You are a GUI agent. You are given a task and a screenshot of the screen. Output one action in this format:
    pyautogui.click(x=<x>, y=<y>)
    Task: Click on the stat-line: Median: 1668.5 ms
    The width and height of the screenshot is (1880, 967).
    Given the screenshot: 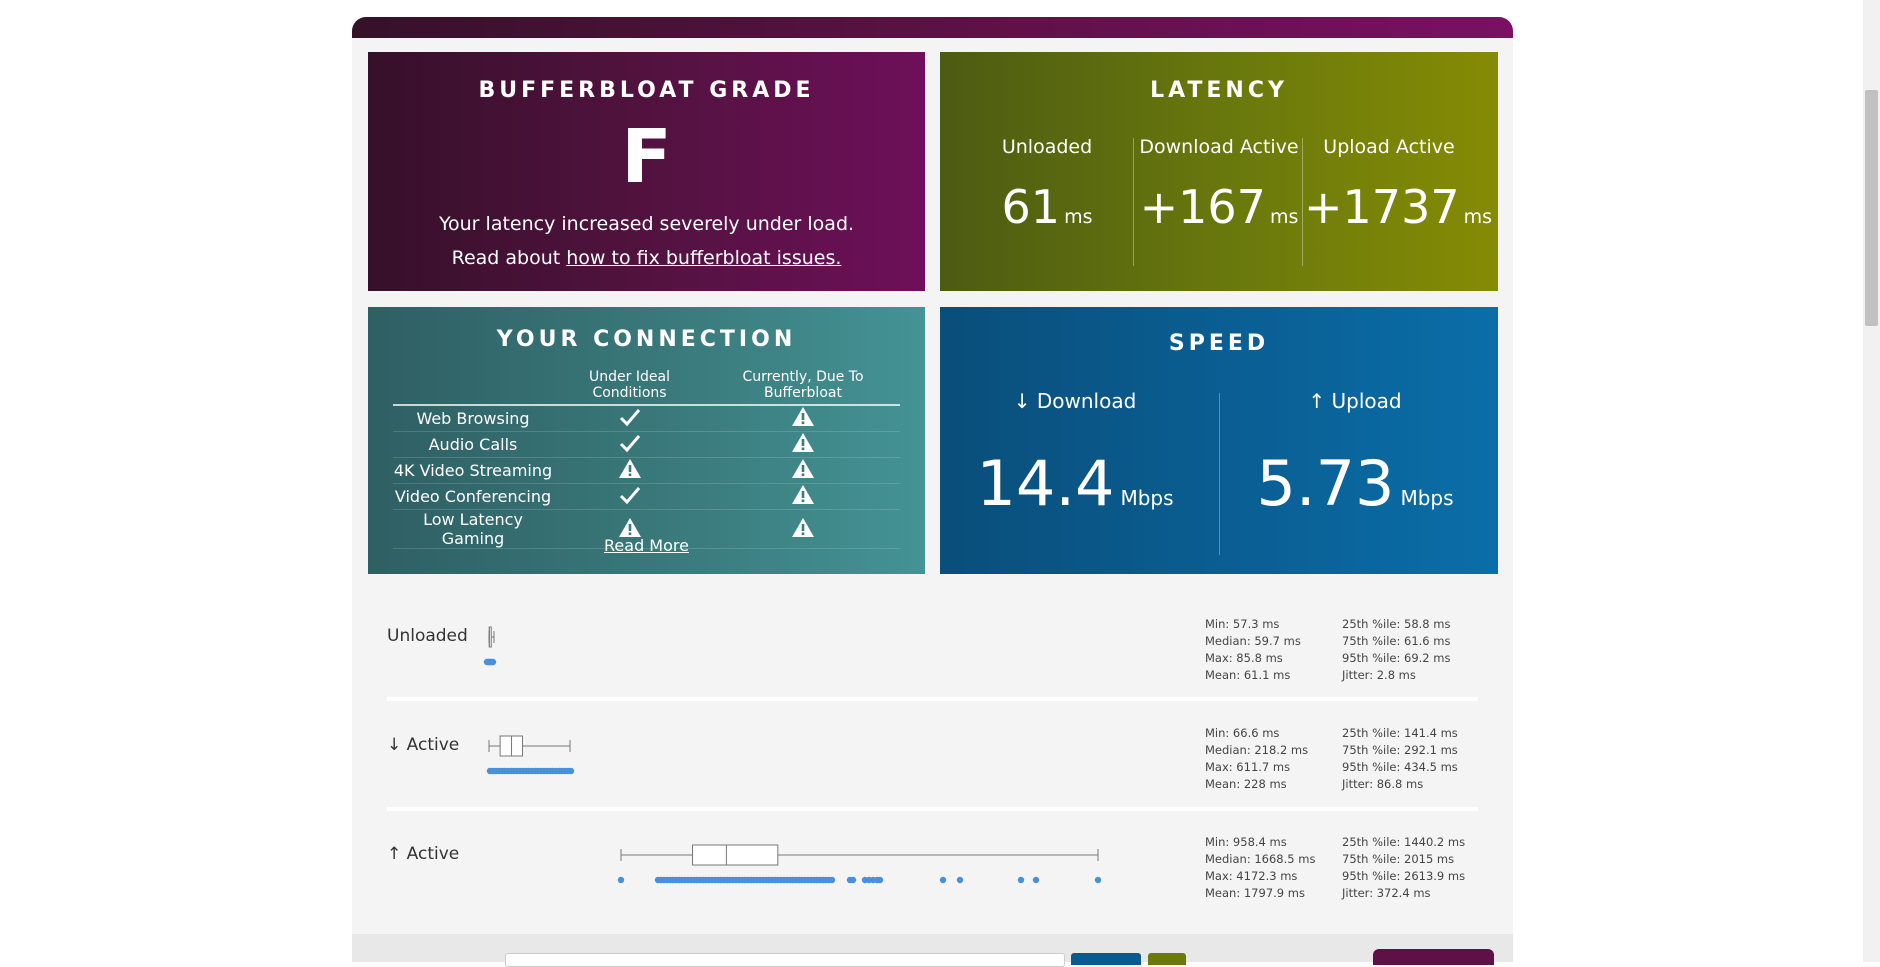 What is the action you would take?
    pyautogui.click(x=1260, y=859)
    